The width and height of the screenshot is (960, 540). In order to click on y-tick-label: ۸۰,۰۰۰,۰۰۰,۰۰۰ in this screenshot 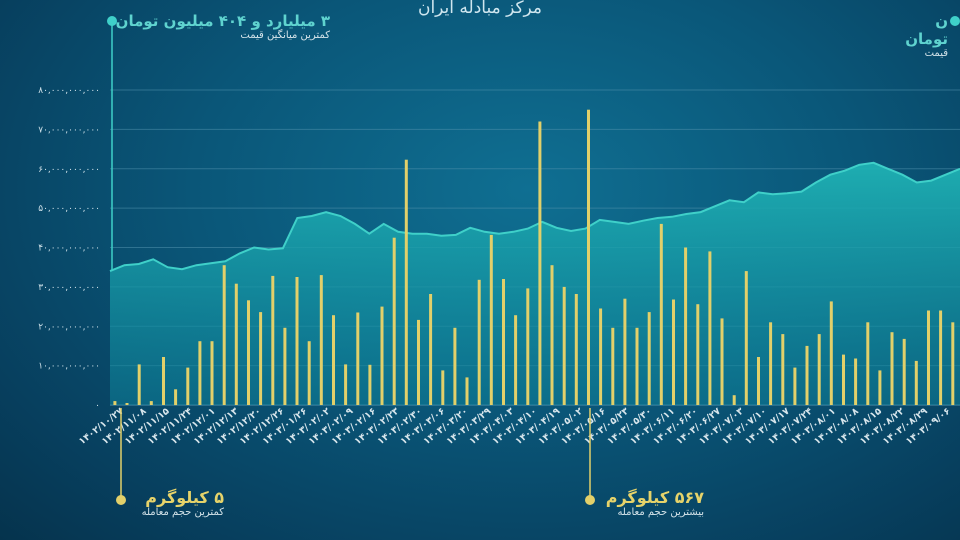, I will do `click(69, 91)`.